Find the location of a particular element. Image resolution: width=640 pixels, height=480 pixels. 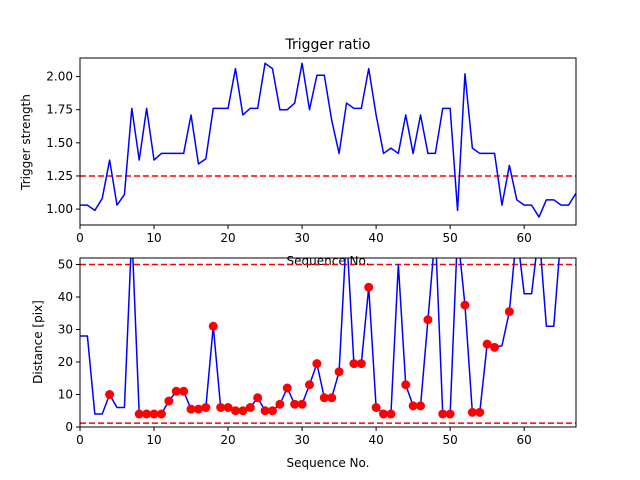

bottom-x-tick-label: 60 is located at coordinates (524, 440).